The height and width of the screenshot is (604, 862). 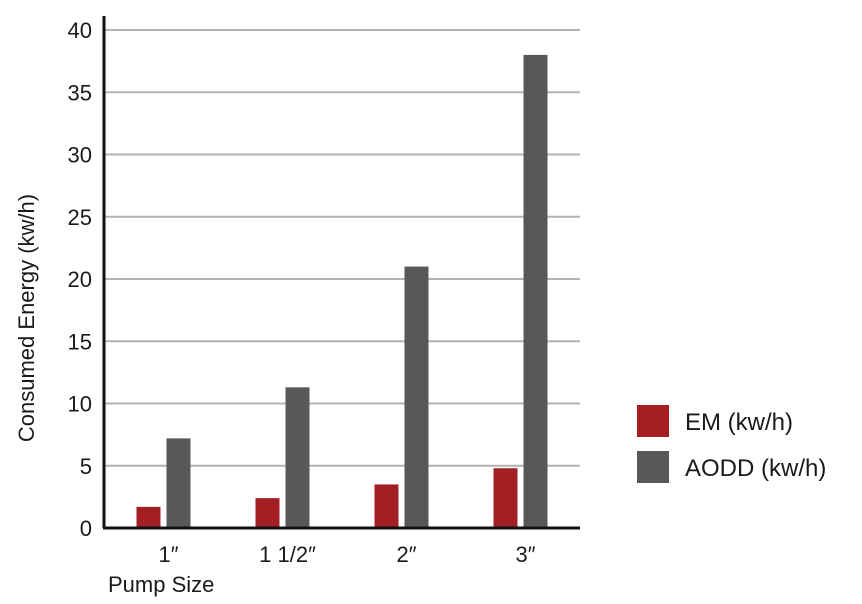 What do you see at coordinates (86, 466) in the screenshot?
I see `y-tick-label: 5` at bounding box center [86, 466].